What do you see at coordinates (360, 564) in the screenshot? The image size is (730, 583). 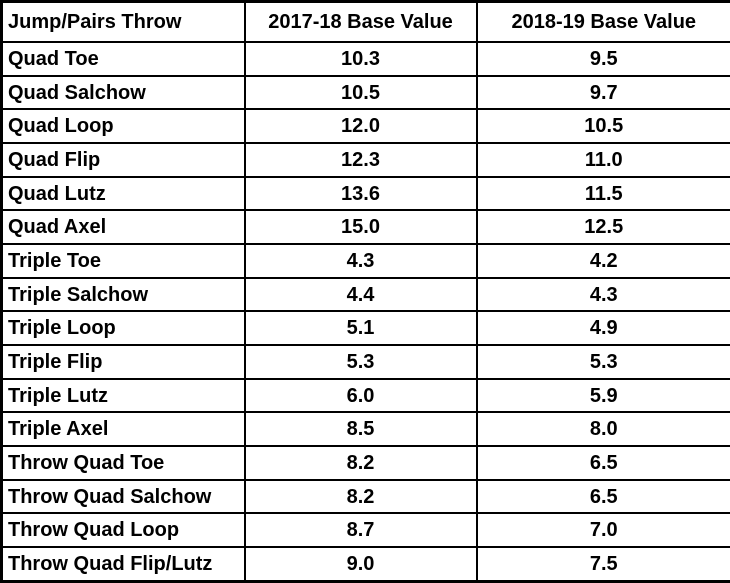 I see `base-value-2017-18-cell: 9.0` at bounding box center [360, 564].